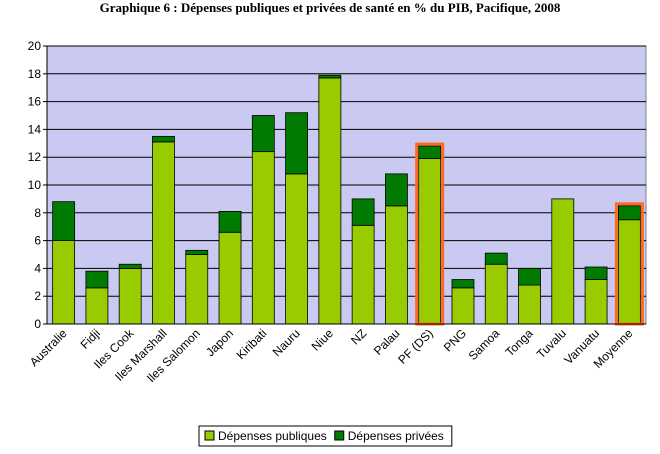  I want to click on y-tick-label: 18, so click(35, 74).